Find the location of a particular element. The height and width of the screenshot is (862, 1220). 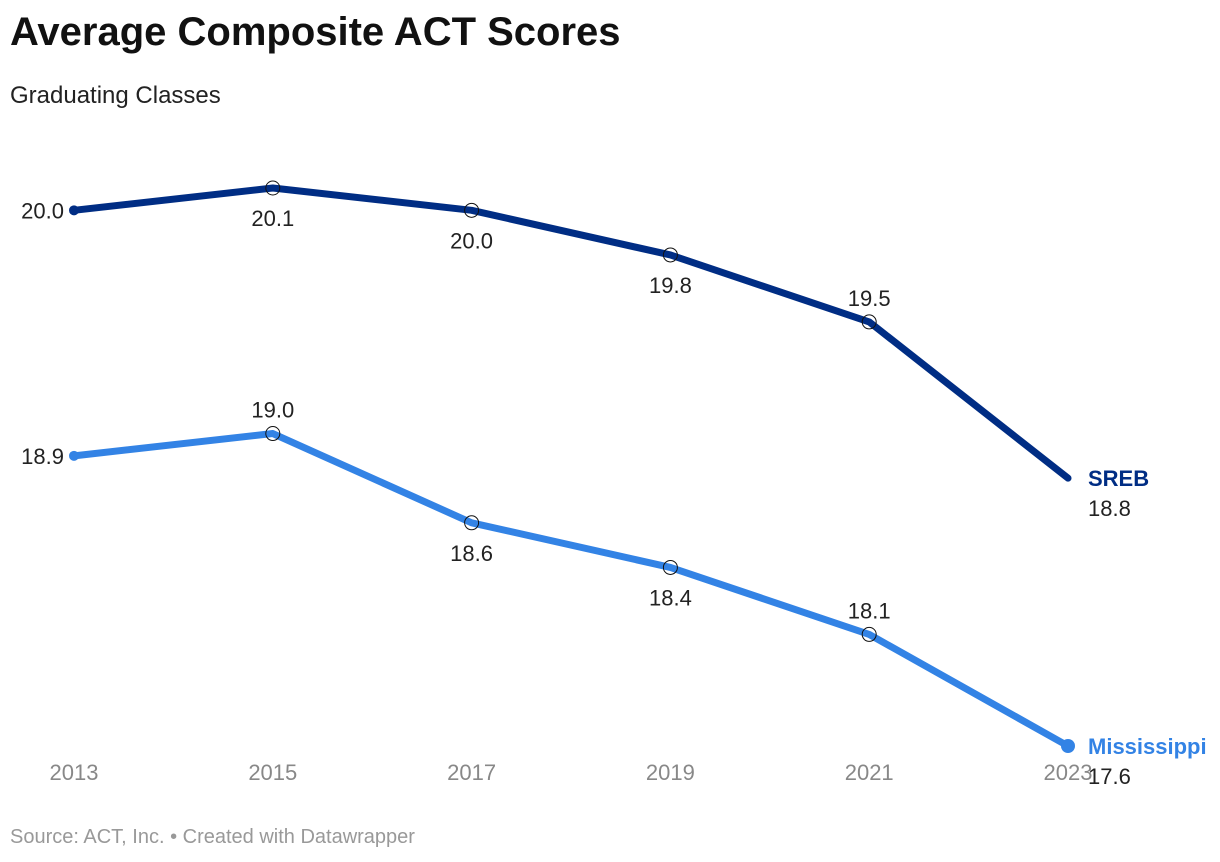

data-label: 19.5 is located at coordinates (869, 298).